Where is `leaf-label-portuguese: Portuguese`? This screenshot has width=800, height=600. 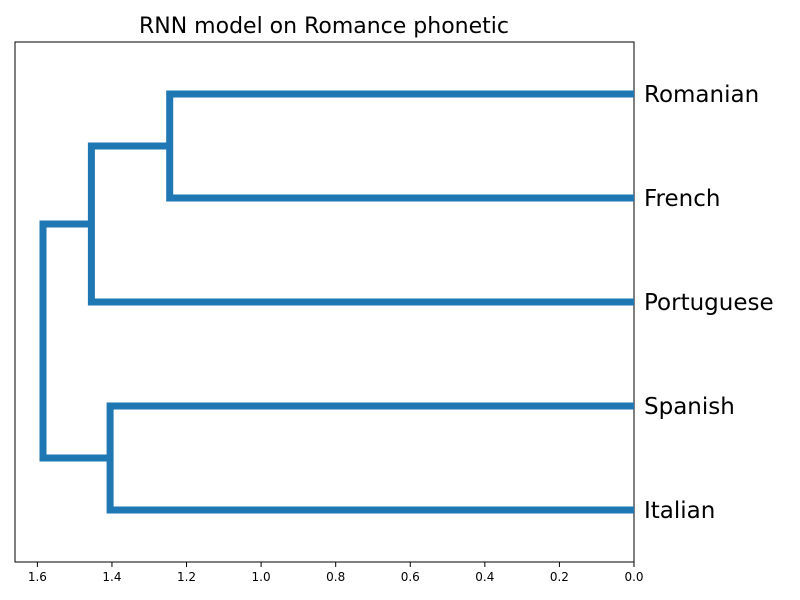 leaf-label-portuguese: Portuguese is located at coordinates (709, 303).